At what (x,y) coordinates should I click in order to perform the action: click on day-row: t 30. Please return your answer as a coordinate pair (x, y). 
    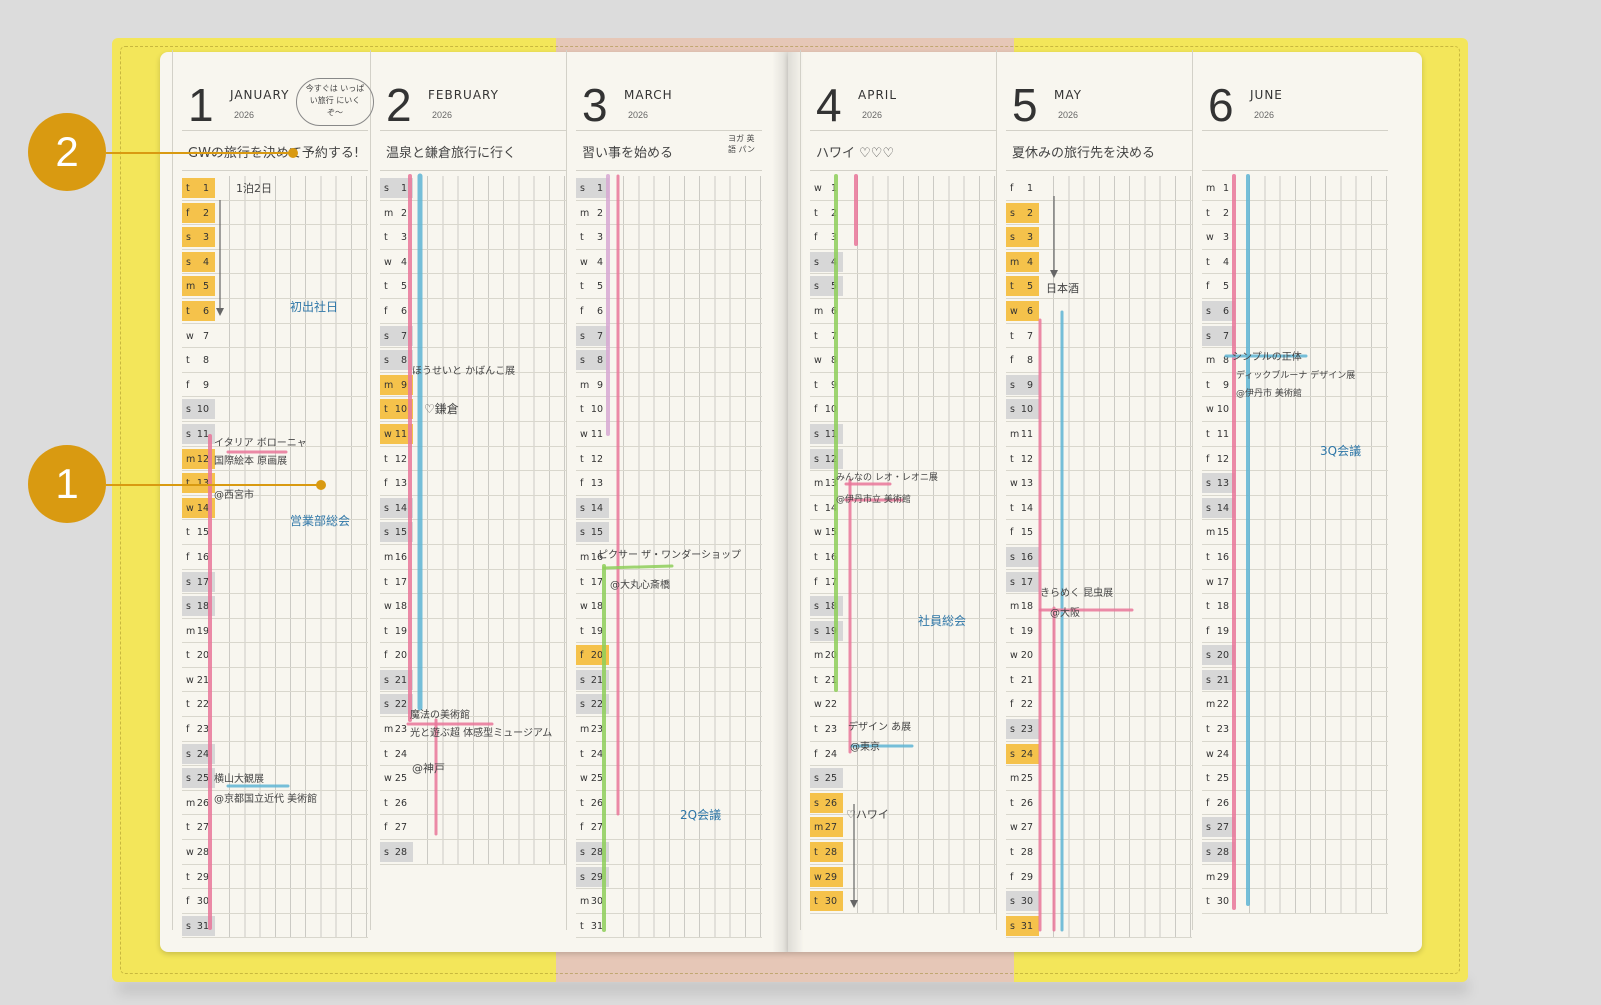
    Looking at the image, I should click on (1295, 901).